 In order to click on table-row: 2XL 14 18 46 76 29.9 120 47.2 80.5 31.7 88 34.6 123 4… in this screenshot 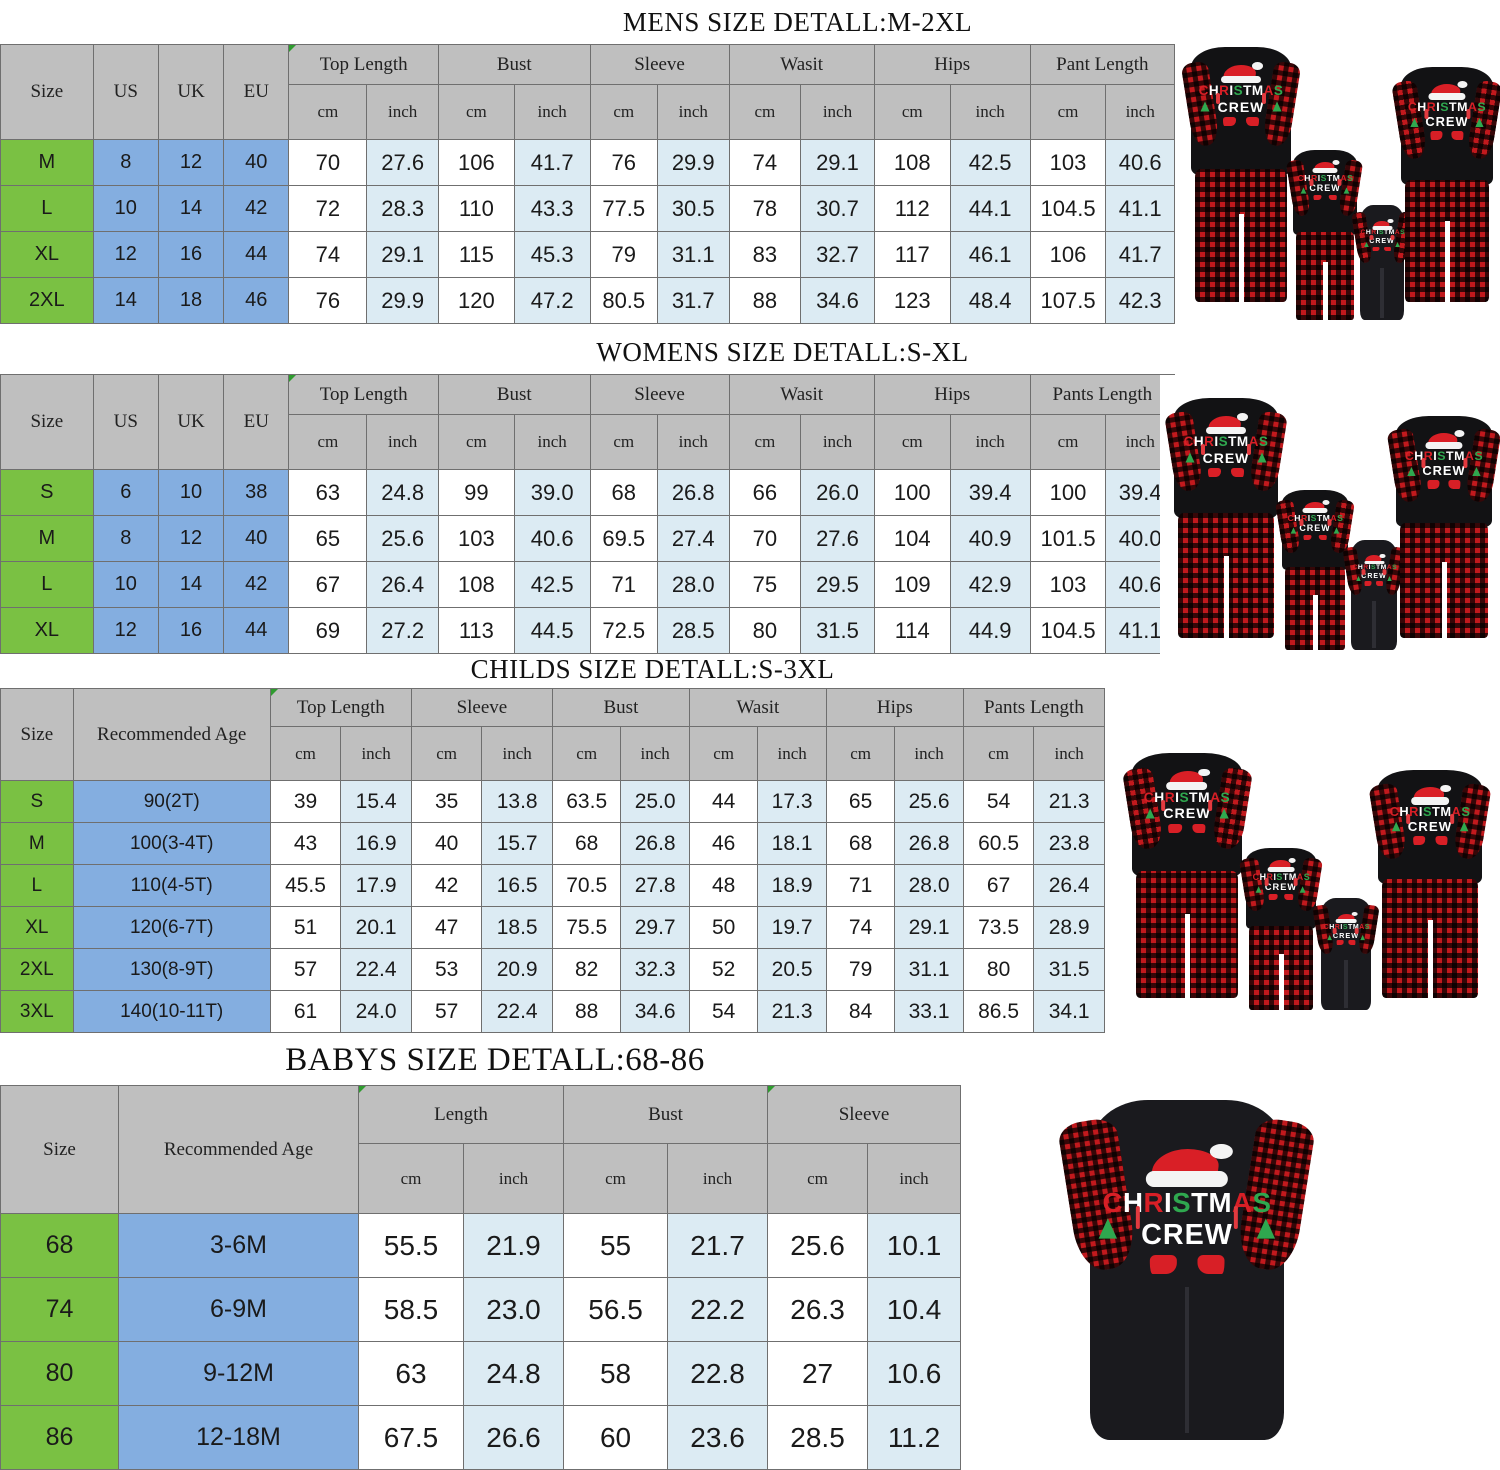, I will do `click(587, 300)`.